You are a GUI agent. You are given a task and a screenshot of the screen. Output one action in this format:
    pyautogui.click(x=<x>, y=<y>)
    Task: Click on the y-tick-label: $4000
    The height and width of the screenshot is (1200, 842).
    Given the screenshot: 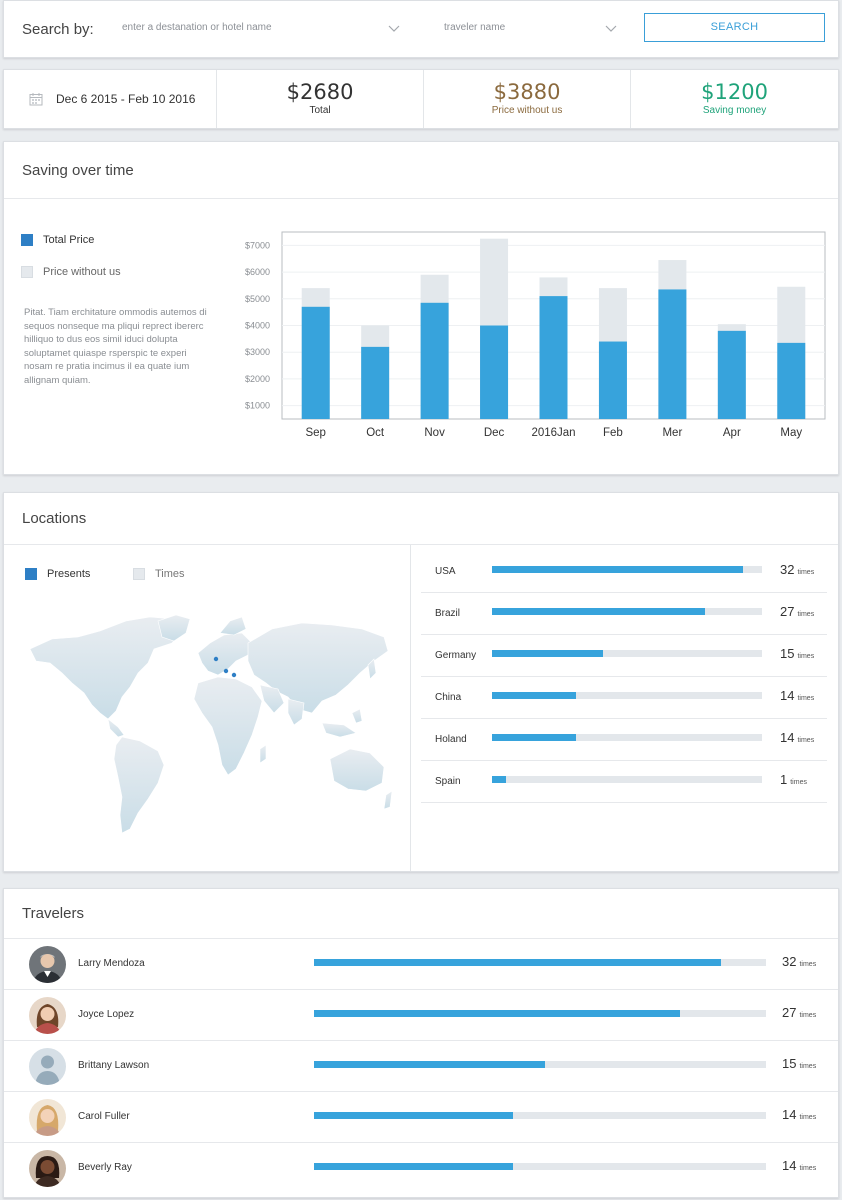 What is the action you would take?
    pyautogui.click(x=257, y=326)
    